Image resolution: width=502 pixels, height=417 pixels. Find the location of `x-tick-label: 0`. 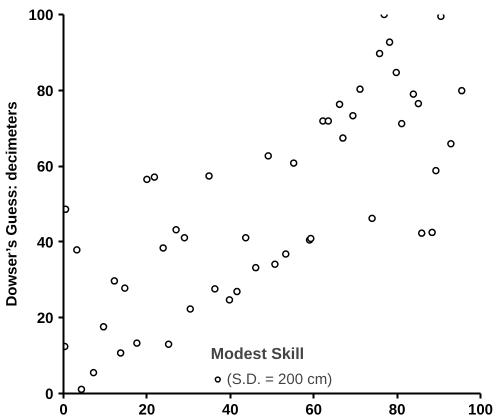

x-tick-label: 0 is located at coordinates (63, 409).